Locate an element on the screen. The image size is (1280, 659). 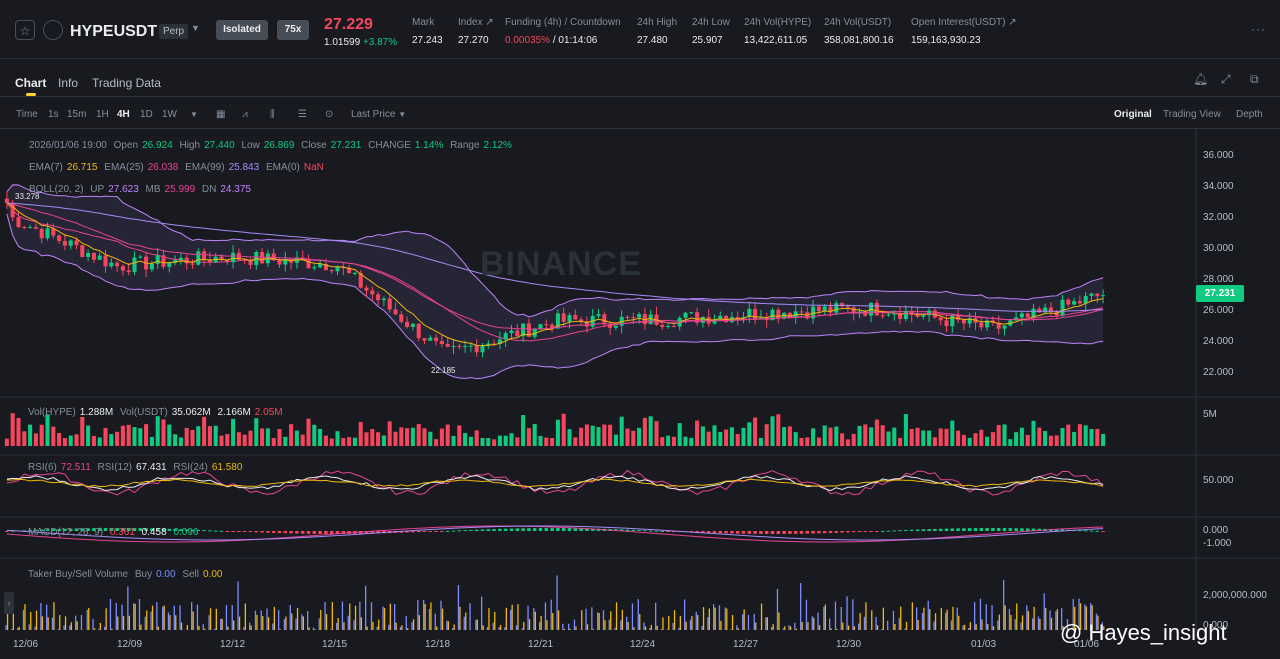
interval-4h: 4H is located at coordinates (123, 114).